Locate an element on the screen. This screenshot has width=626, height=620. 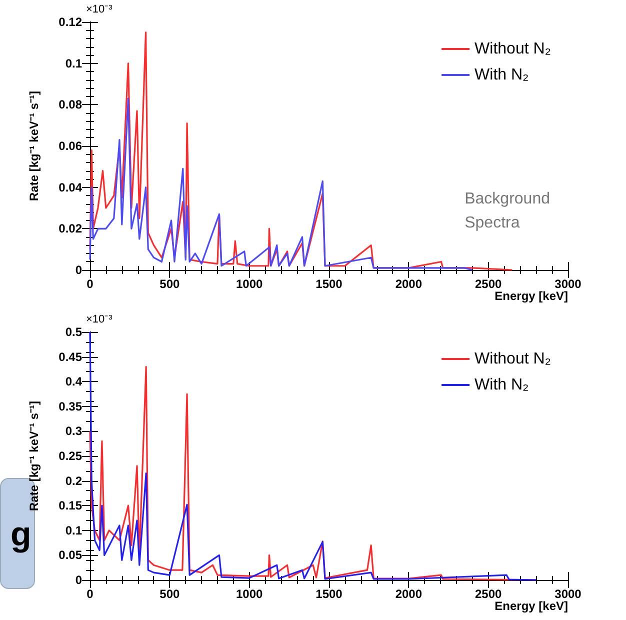
annotation: Background Spectra is located at coordinates (507, 211).